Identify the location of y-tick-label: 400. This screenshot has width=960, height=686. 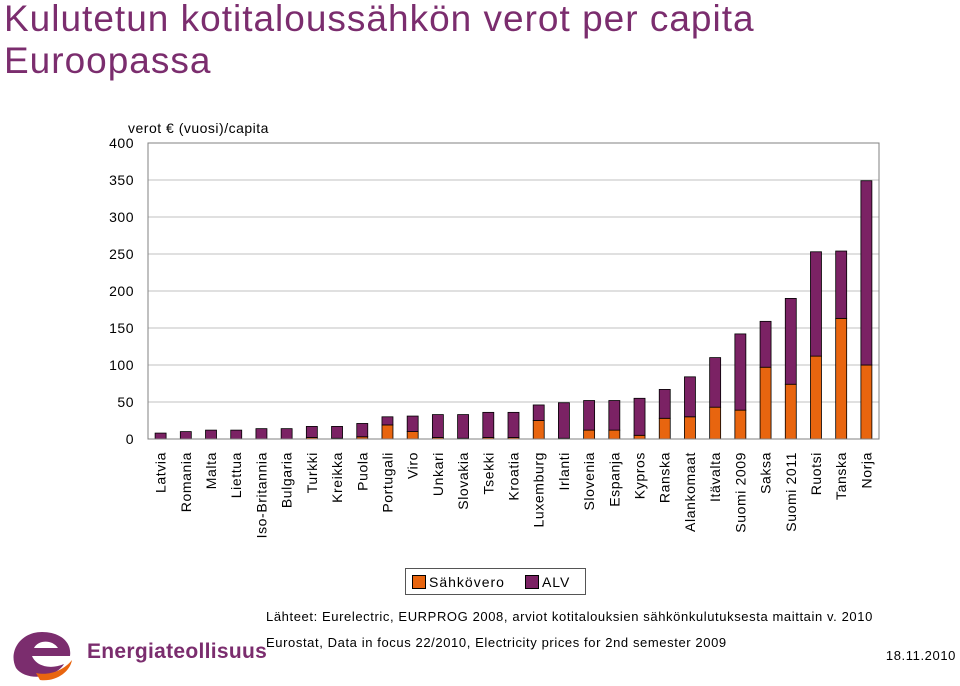
(121, 143).